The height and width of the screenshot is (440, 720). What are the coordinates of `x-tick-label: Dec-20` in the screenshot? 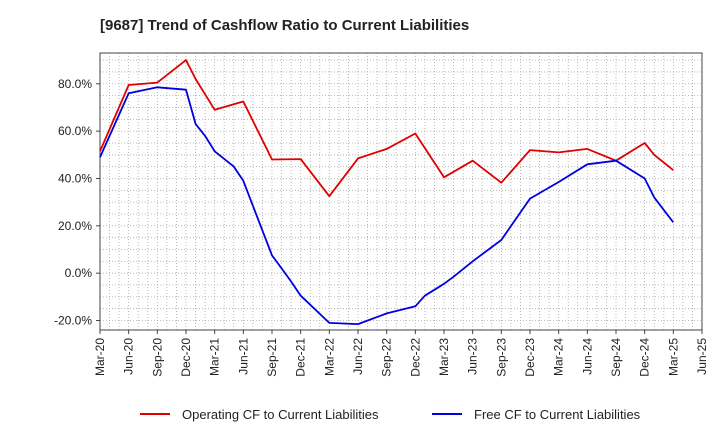 It's located at (186, 357).